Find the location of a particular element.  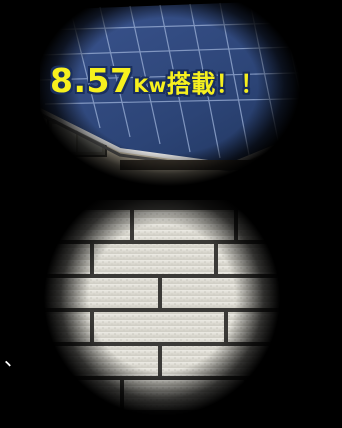

solar-capacity-caption: 8.57Kw搭載！！ is located at coordinates (180, 80).